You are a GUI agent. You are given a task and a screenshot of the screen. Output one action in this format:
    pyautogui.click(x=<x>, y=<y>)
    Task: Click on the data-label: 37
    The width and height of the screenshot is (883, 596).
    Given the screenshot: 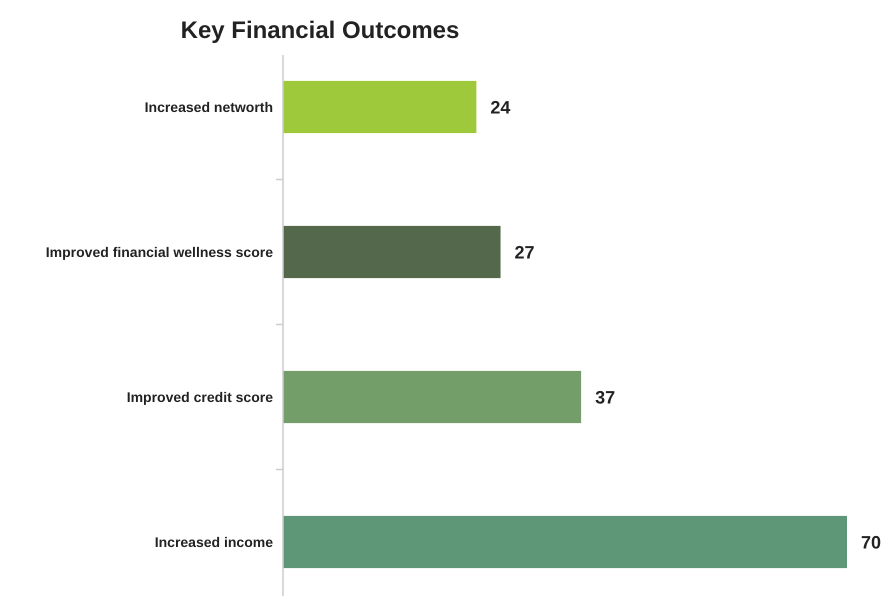 What is the action you would take?
    pyautogui.click(x=605, y=397)
    